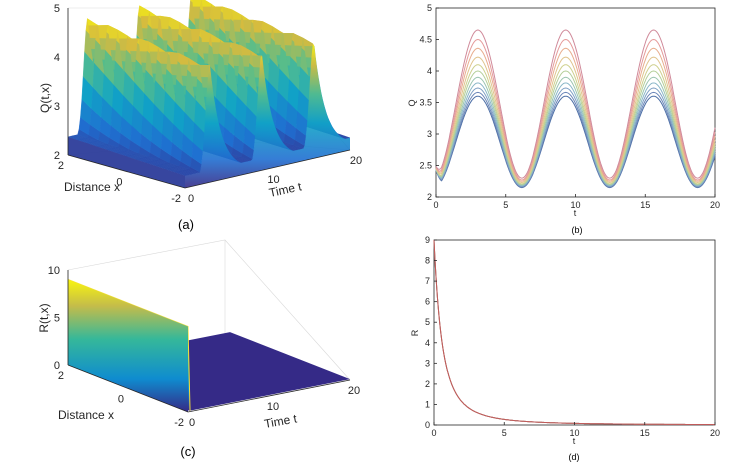 This screenshot has width=755, height=474. Describe the element at coordinates (574, 332) in the screenshot. I see `d-plot-box` at that location.